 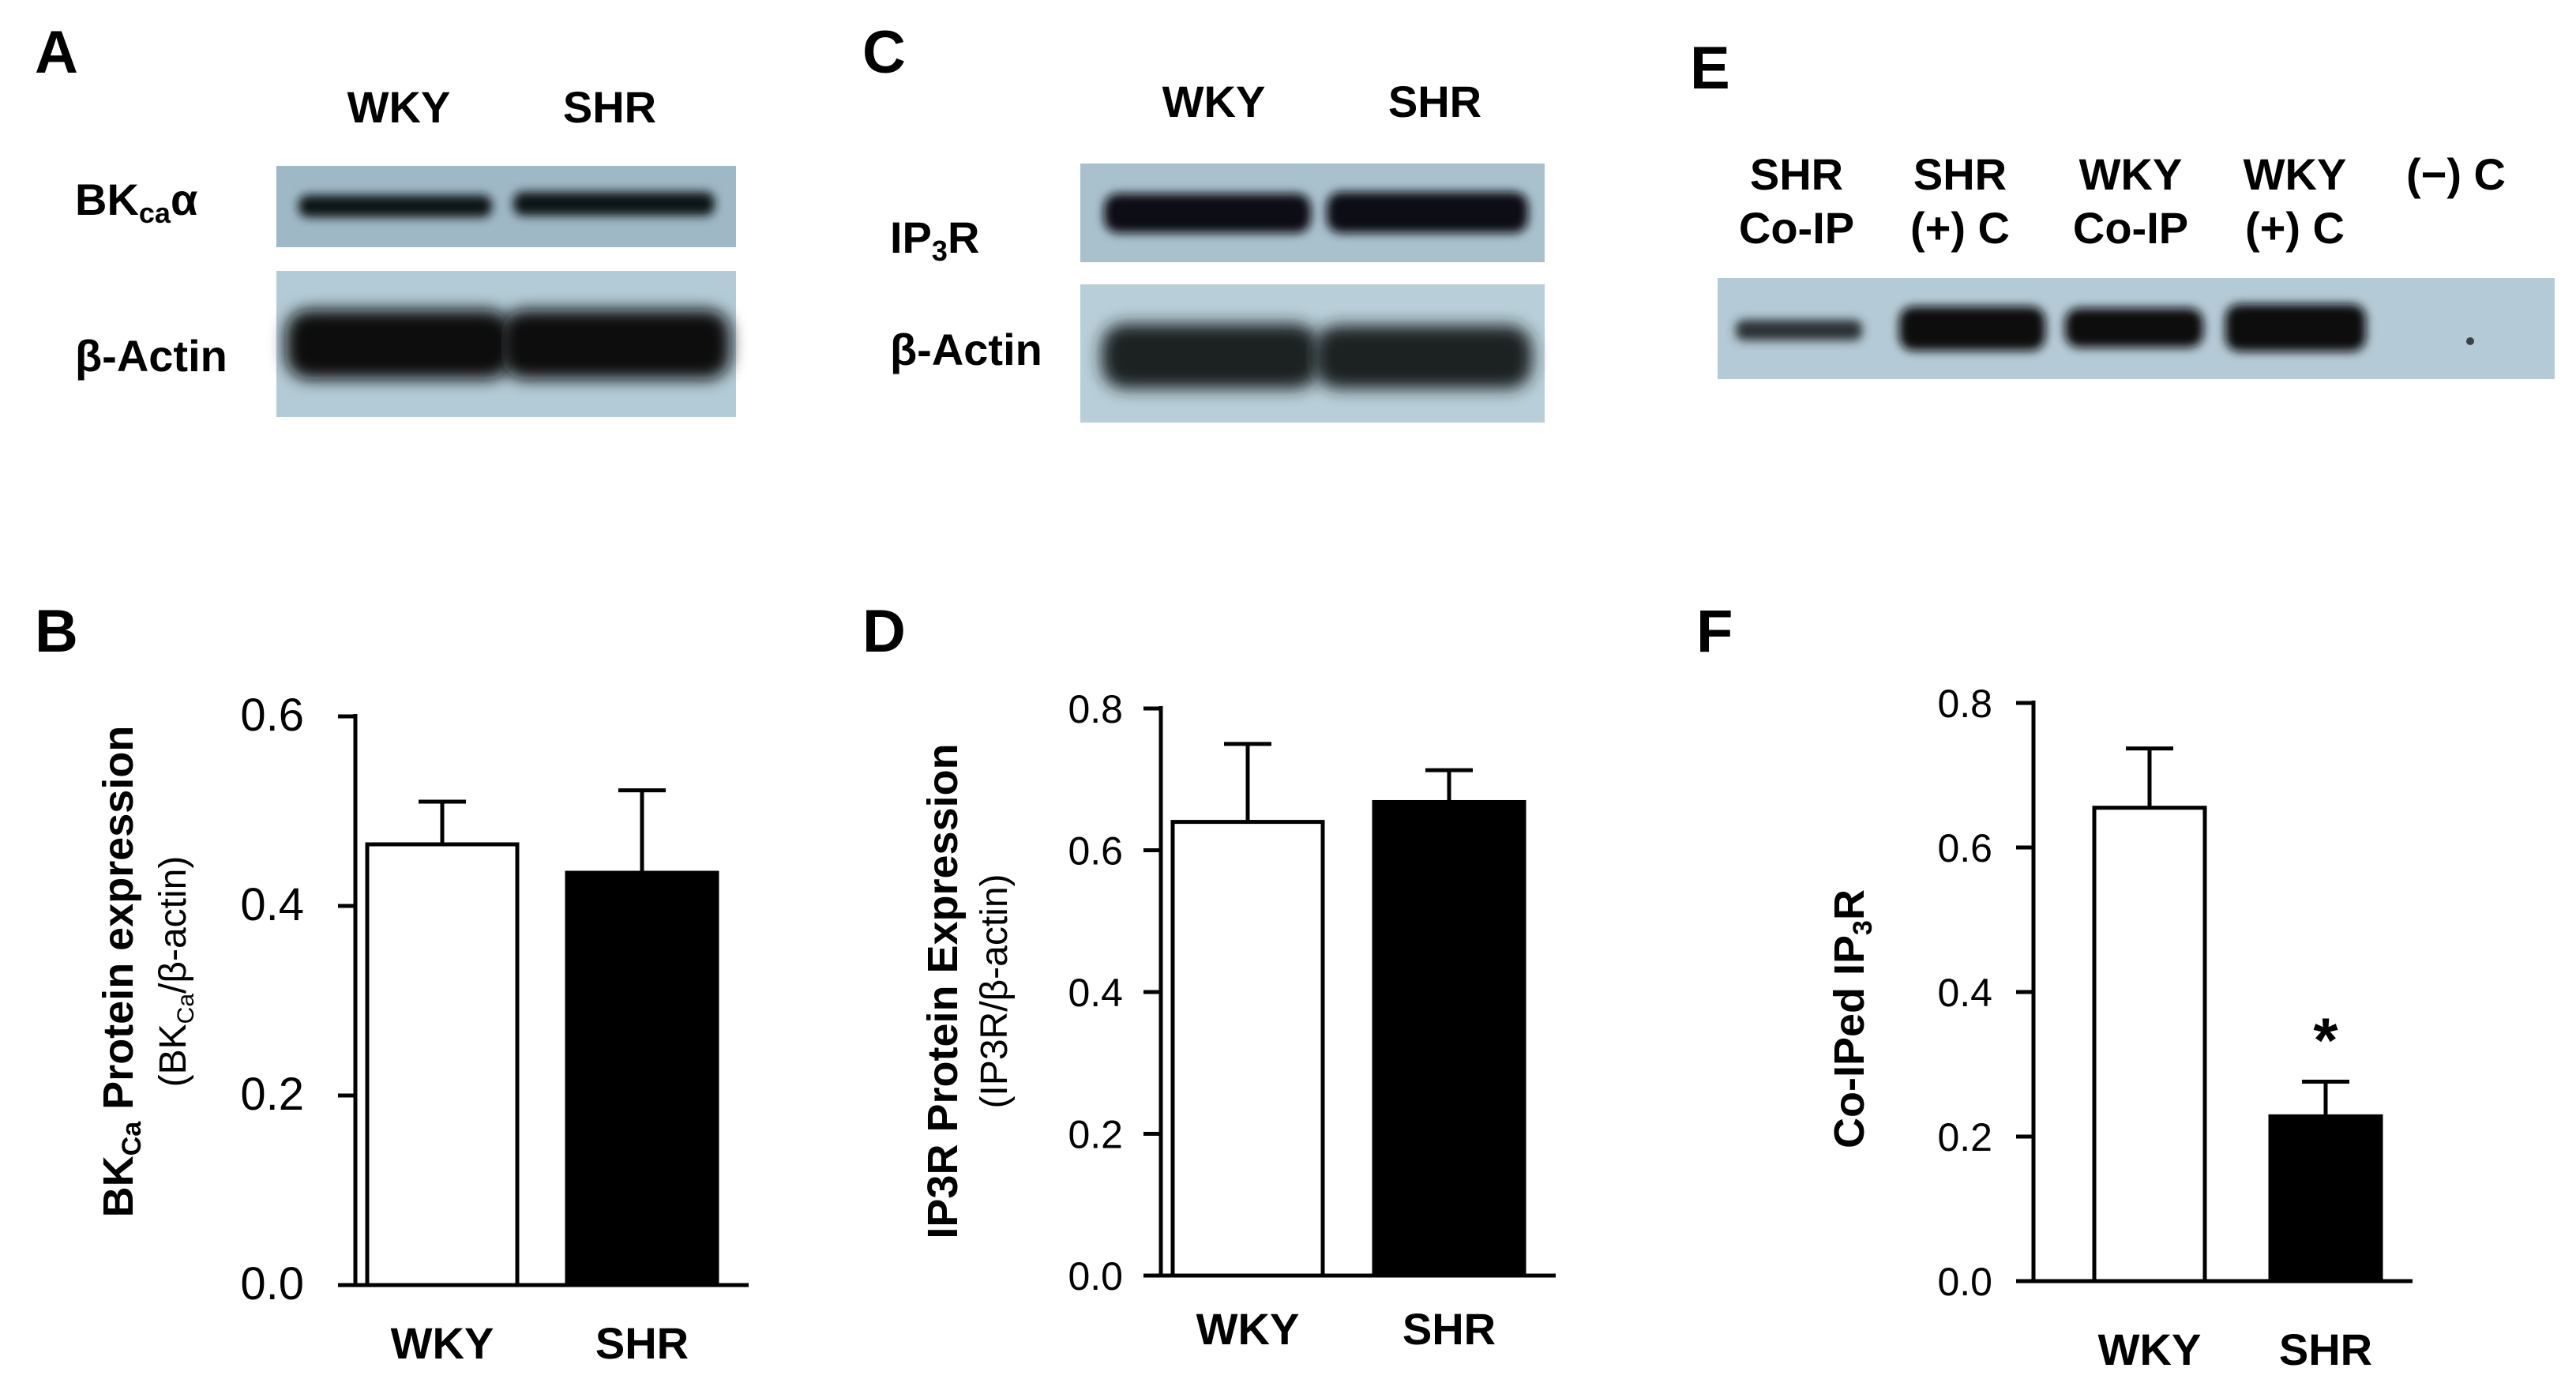 What do you see at coordinates (1312, 212) in the screenshot?
I see `blot-strip-ip3r` at bounding box center [1312, 212].